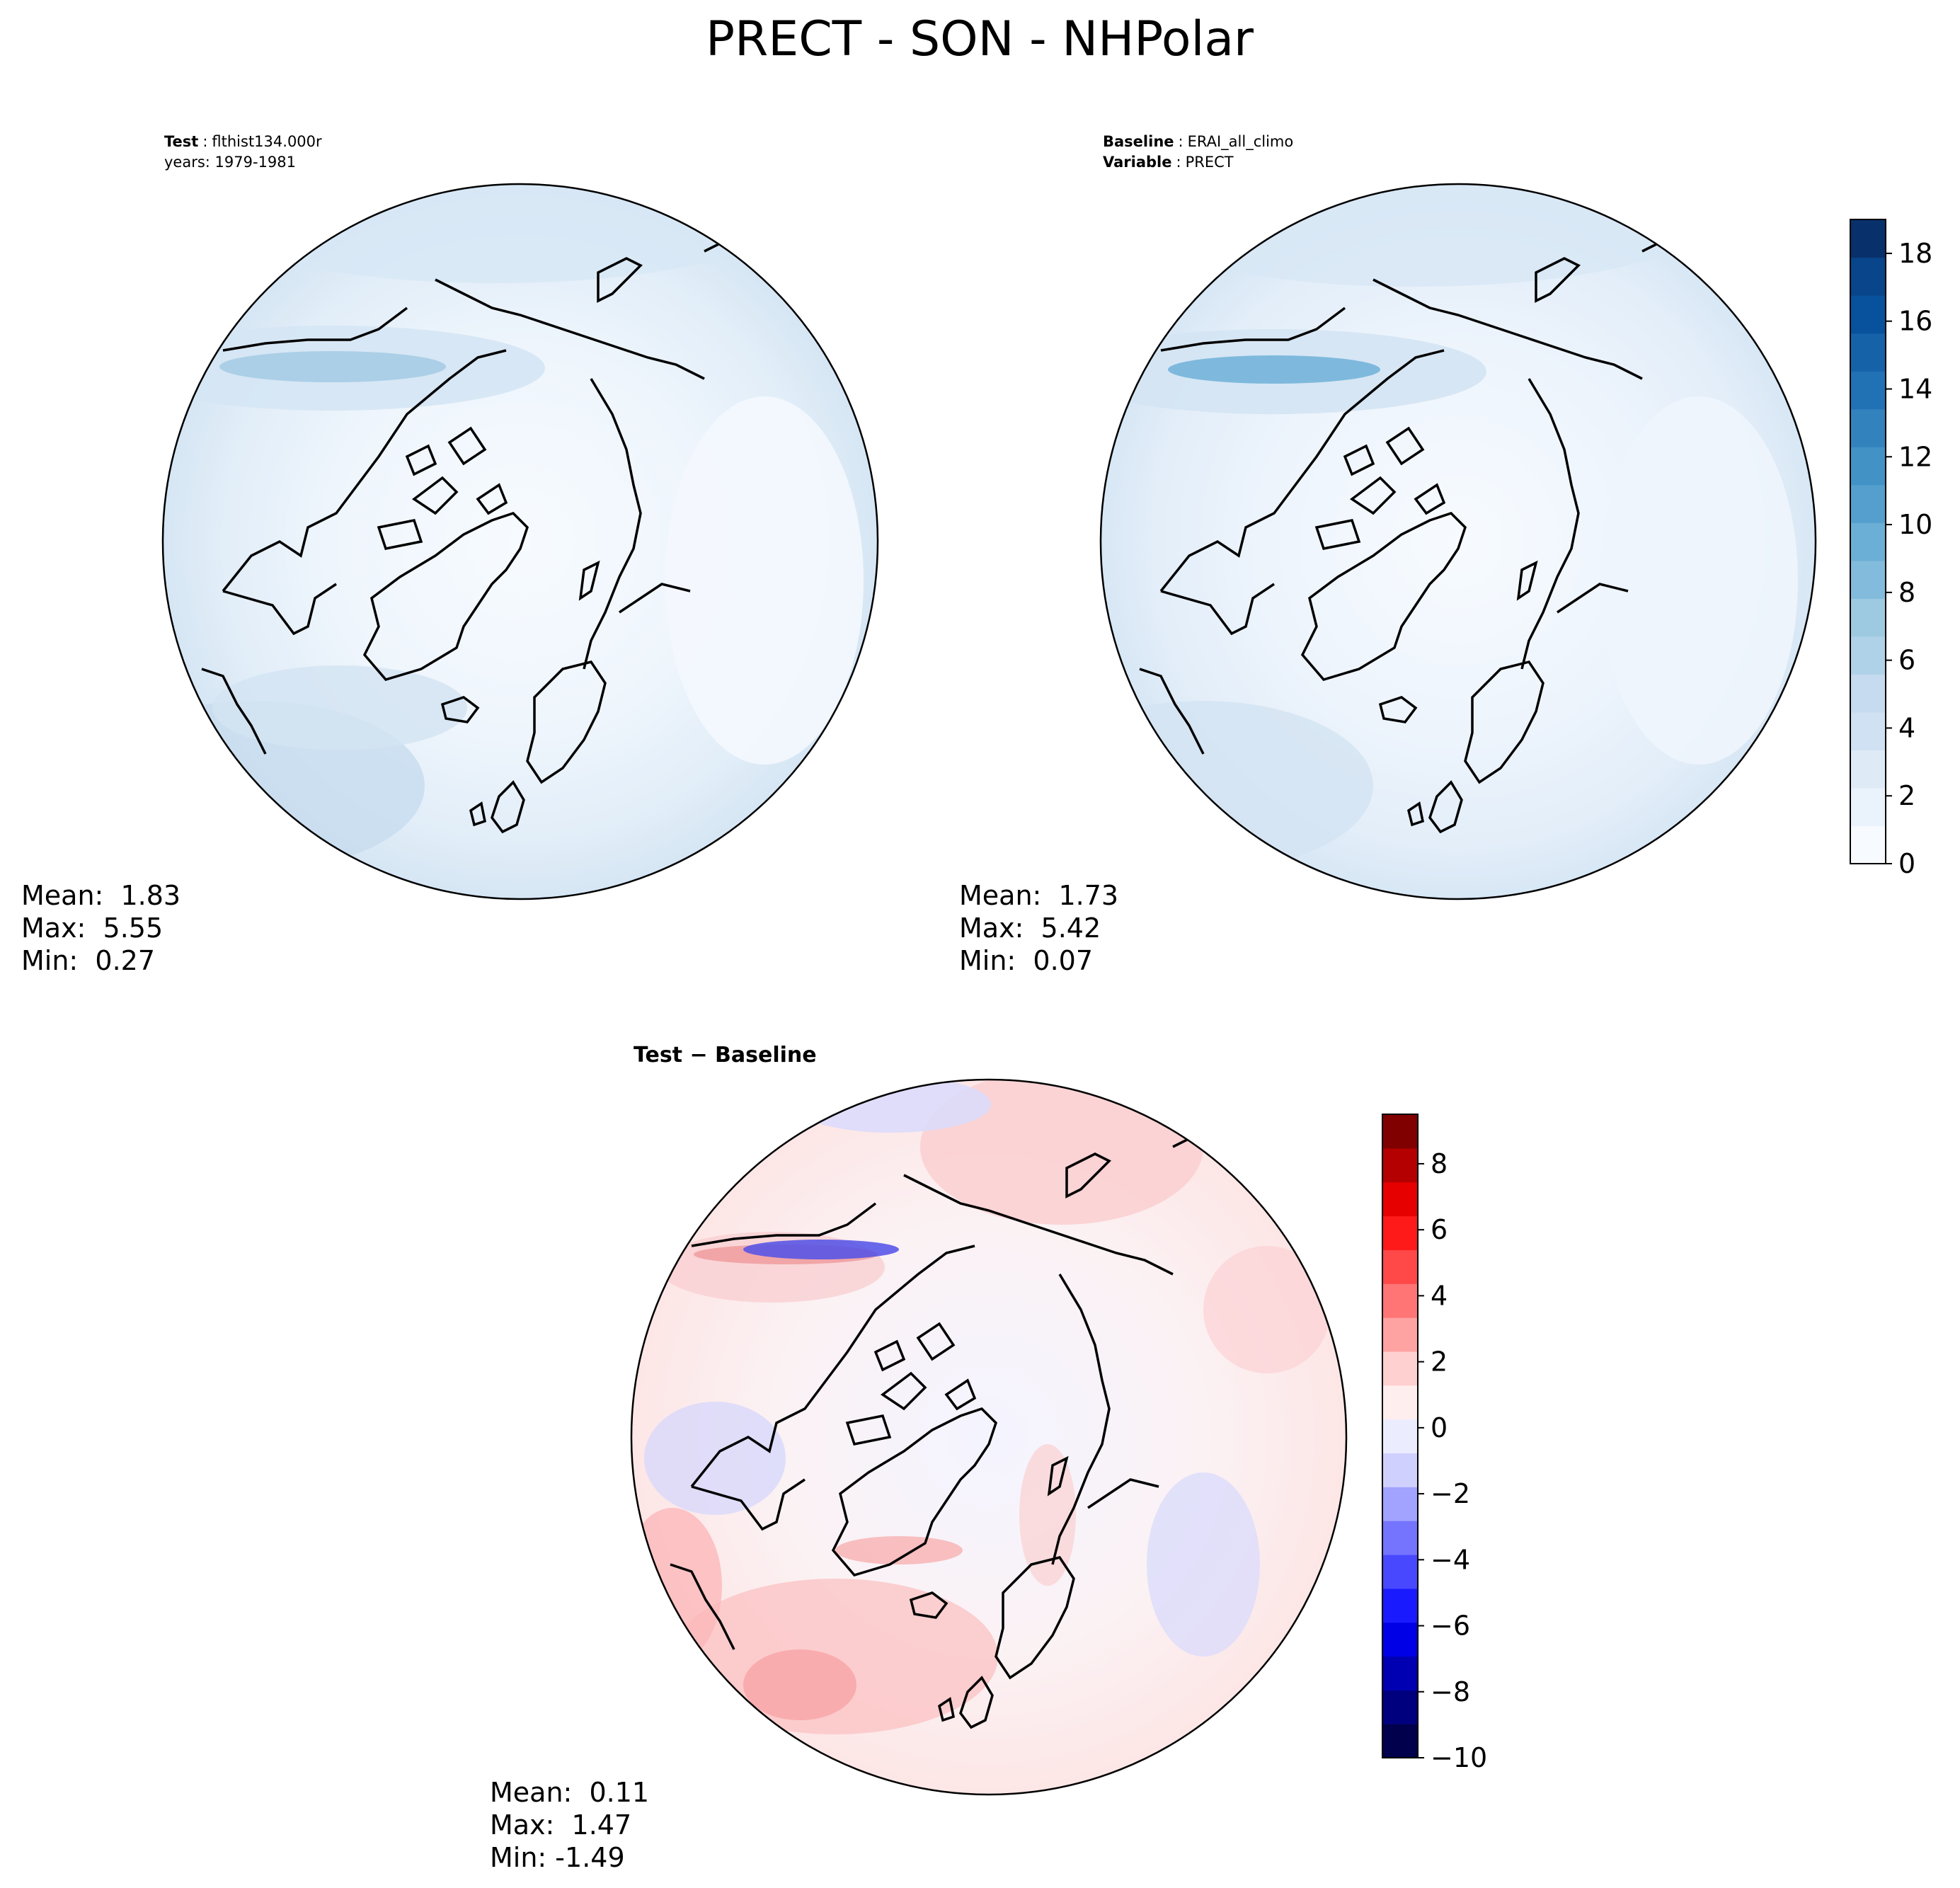 This screenshot has width=1960, height=1888. Describe the element at coordinates (230, 162) in the screenshot. I see `panel-test-subtitle: years: 1979-1981` at that location.